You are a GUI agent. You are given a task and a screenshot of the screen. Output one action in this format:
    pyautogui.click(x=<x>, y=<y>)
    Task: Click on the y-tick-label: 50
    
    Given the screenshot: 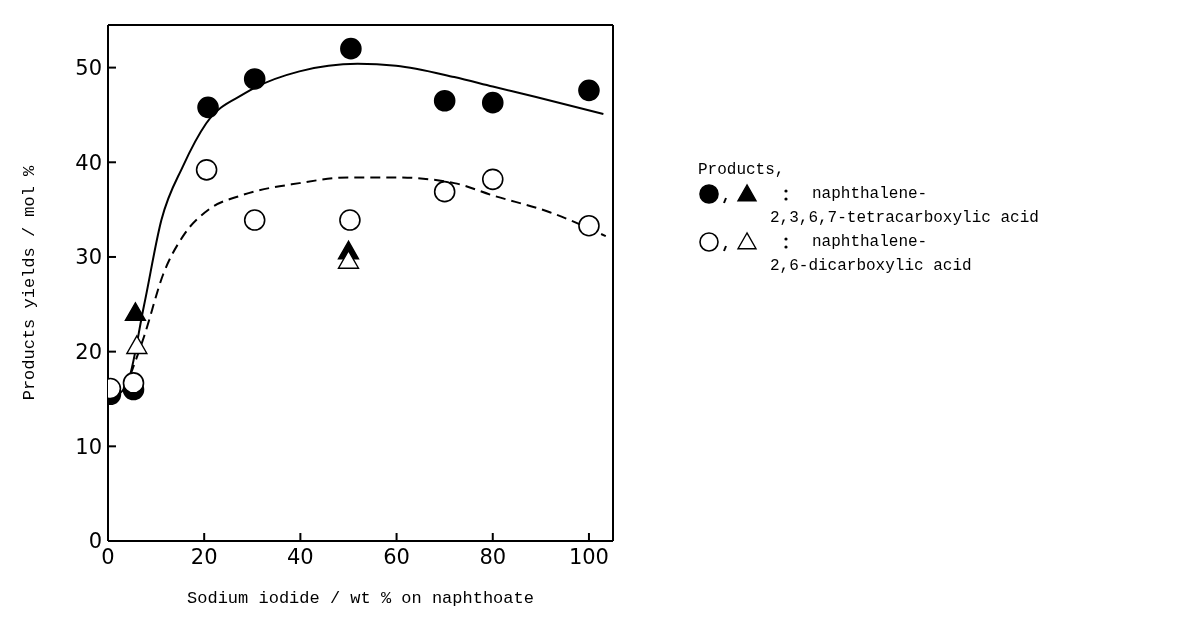 What is the action you would take?
    pyautogui.click(x=88, y=68)
    